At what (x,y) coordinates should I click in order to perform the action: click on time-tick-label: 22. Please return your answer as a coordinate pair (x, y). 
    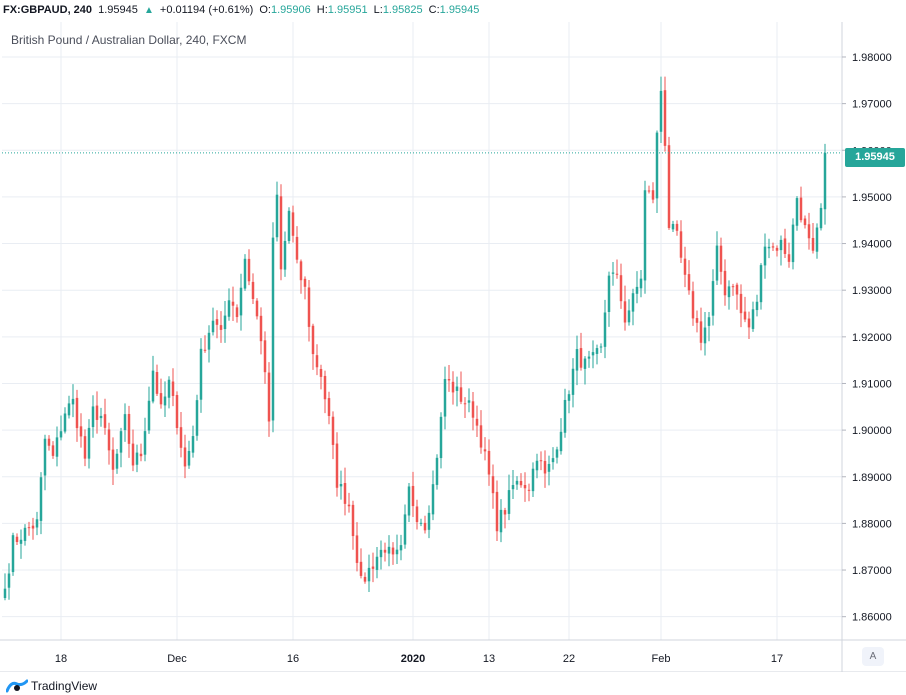
    Looking at the image, I should click on (569, 659).